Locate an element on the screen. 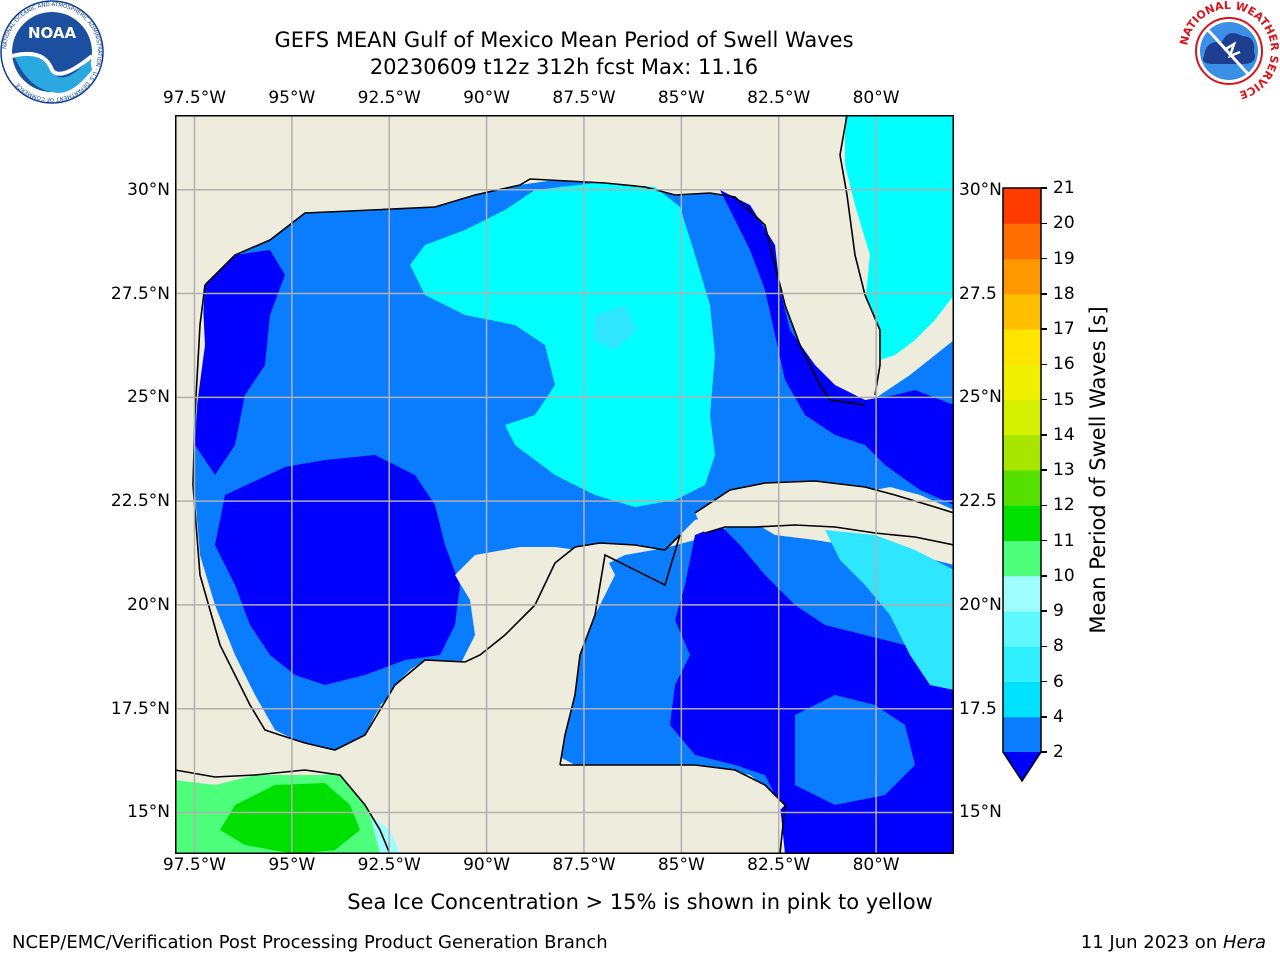 The image size is (1280, 960). lon-tick-top: 85°W is located at coordinates (681, 98).